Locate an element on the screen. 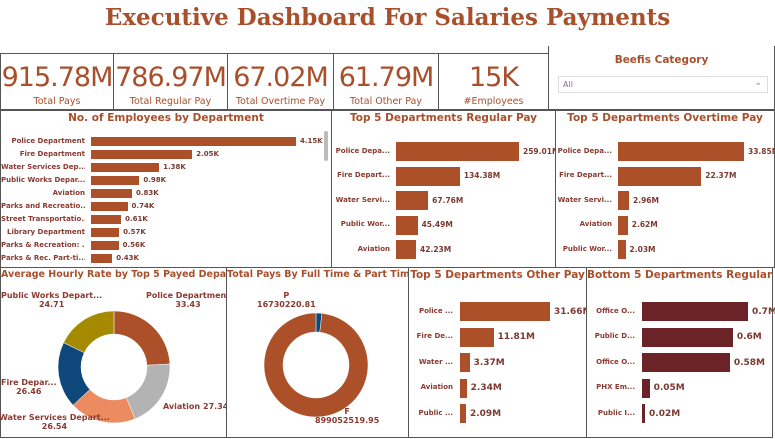  scrollbar is located at coordinates (326, 146).